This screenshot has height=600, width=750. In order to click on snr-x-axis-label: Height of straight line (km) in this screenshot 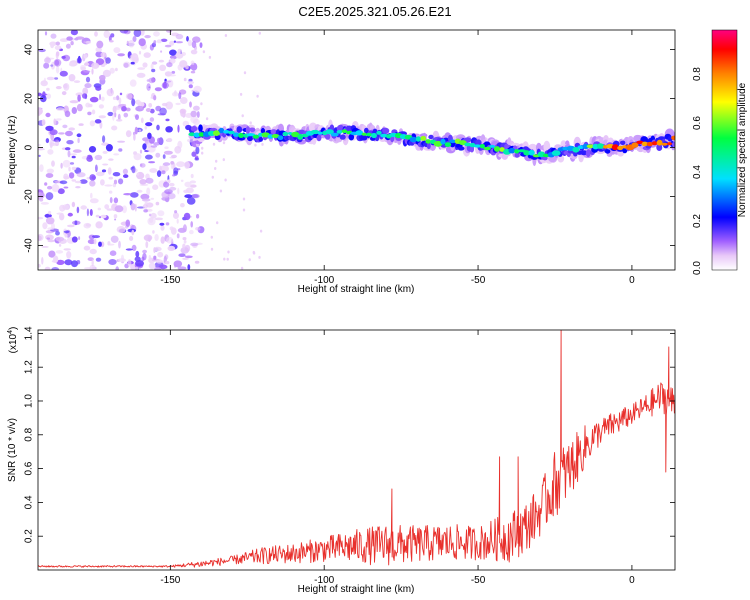, I will do `click(356, 589)`.